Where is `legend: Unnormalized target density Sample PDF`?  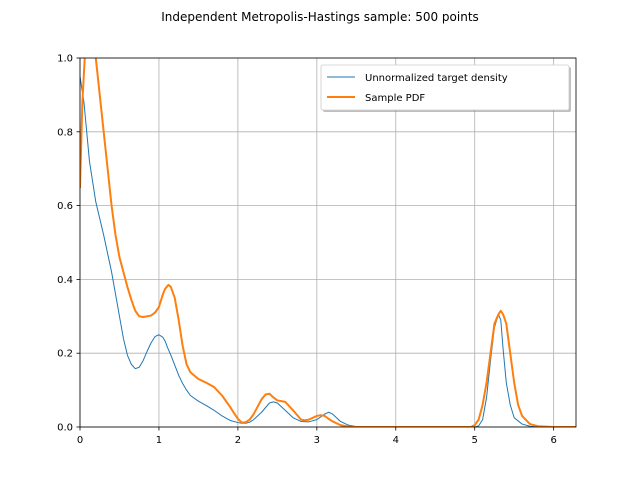
legend: Unnormalized target density Sample PDF is located at coordinates (445, 88).